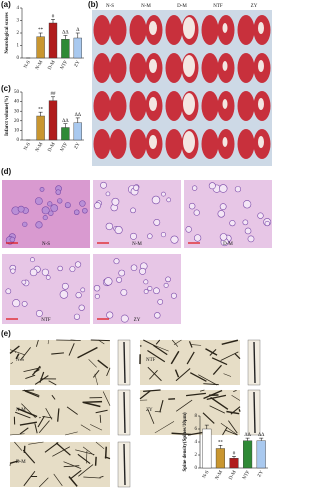 The image size is (320, 500). Describe the element at coordinates (28, 147) in the screenshot. I see `x-tick-label: N-S` at that location.